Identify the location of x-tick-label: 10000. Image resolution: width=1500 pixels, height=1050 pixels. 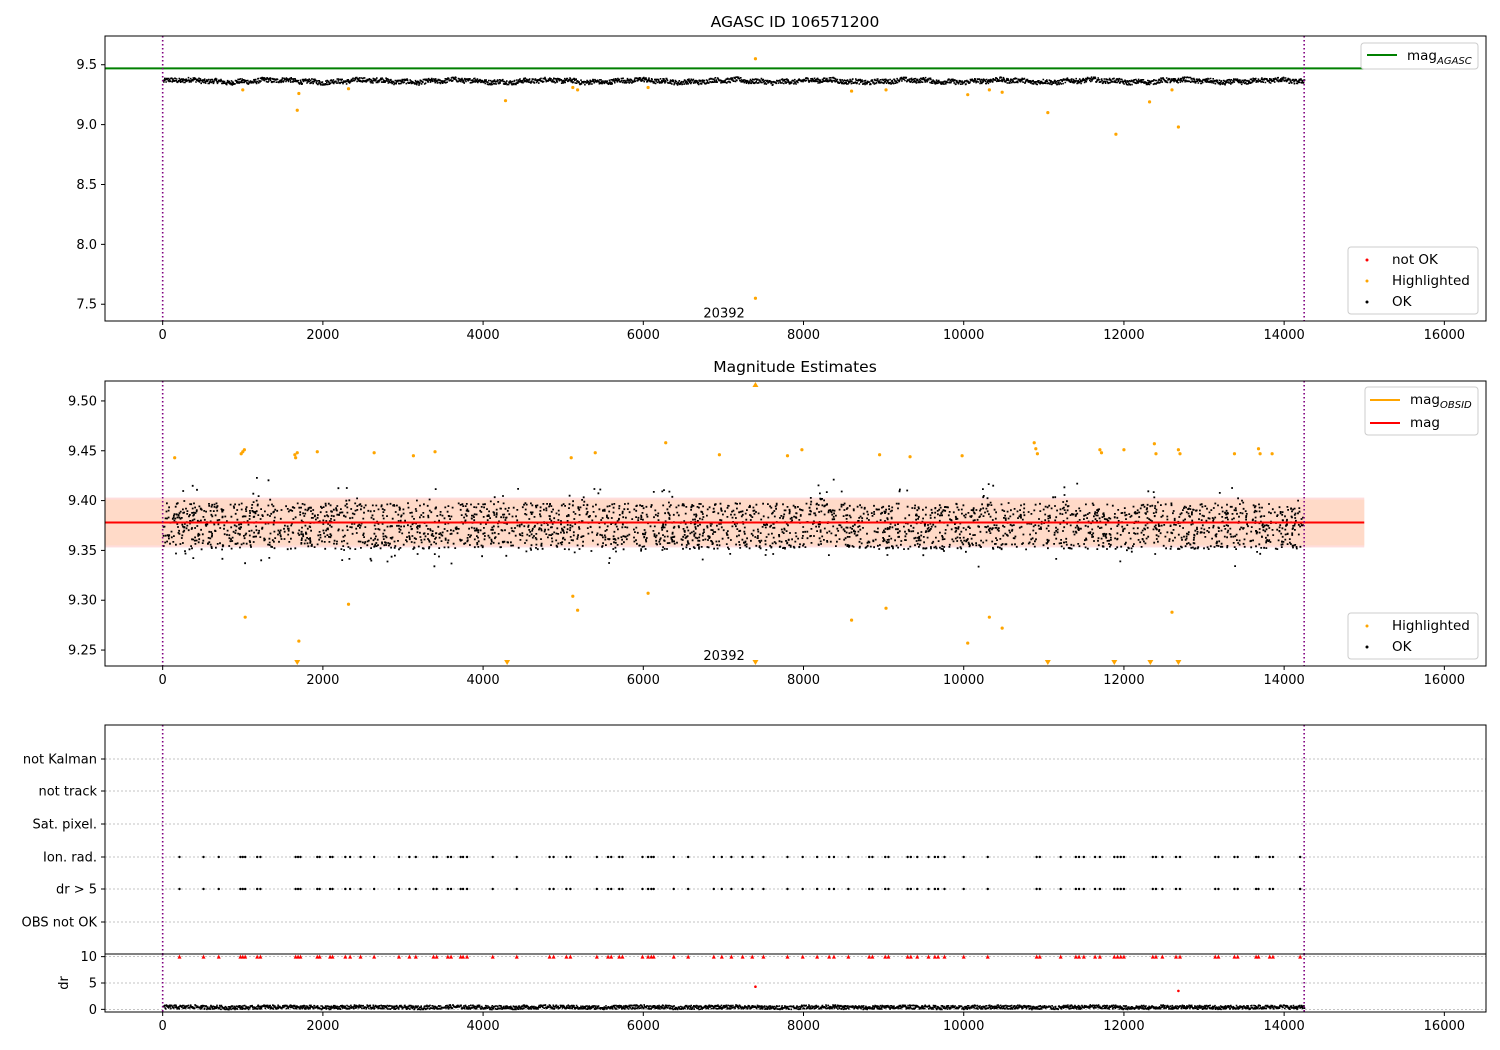
(963, 335).